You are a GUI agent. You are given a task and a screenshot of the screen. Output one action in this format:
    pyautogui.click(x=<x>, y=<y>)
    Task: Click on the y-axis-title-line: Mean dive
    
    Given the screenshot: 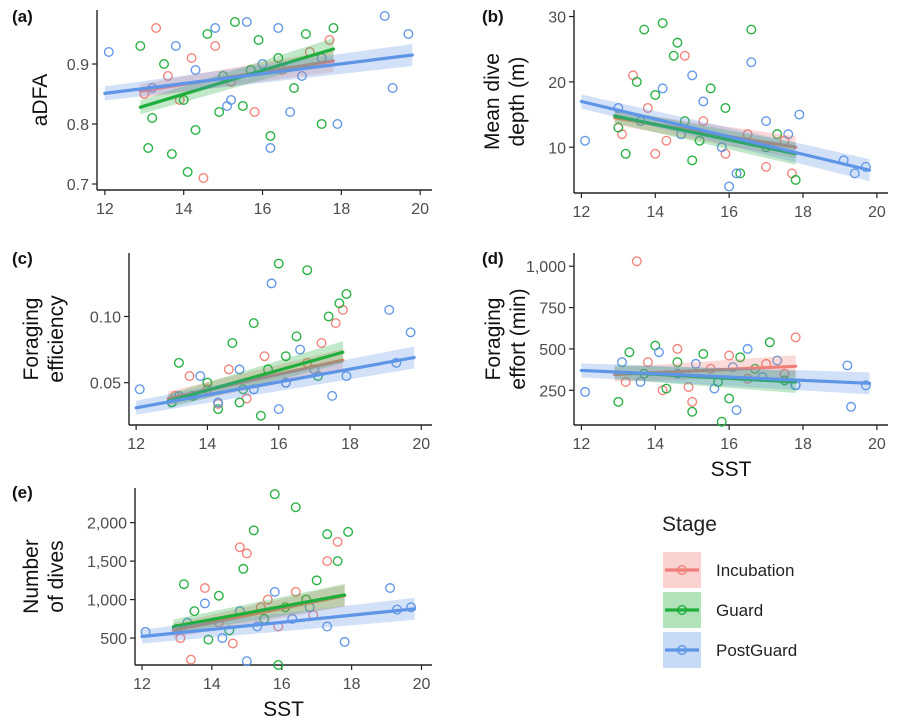 What is the action you would take?
    pyautogui.click(x=492, y=101)
    